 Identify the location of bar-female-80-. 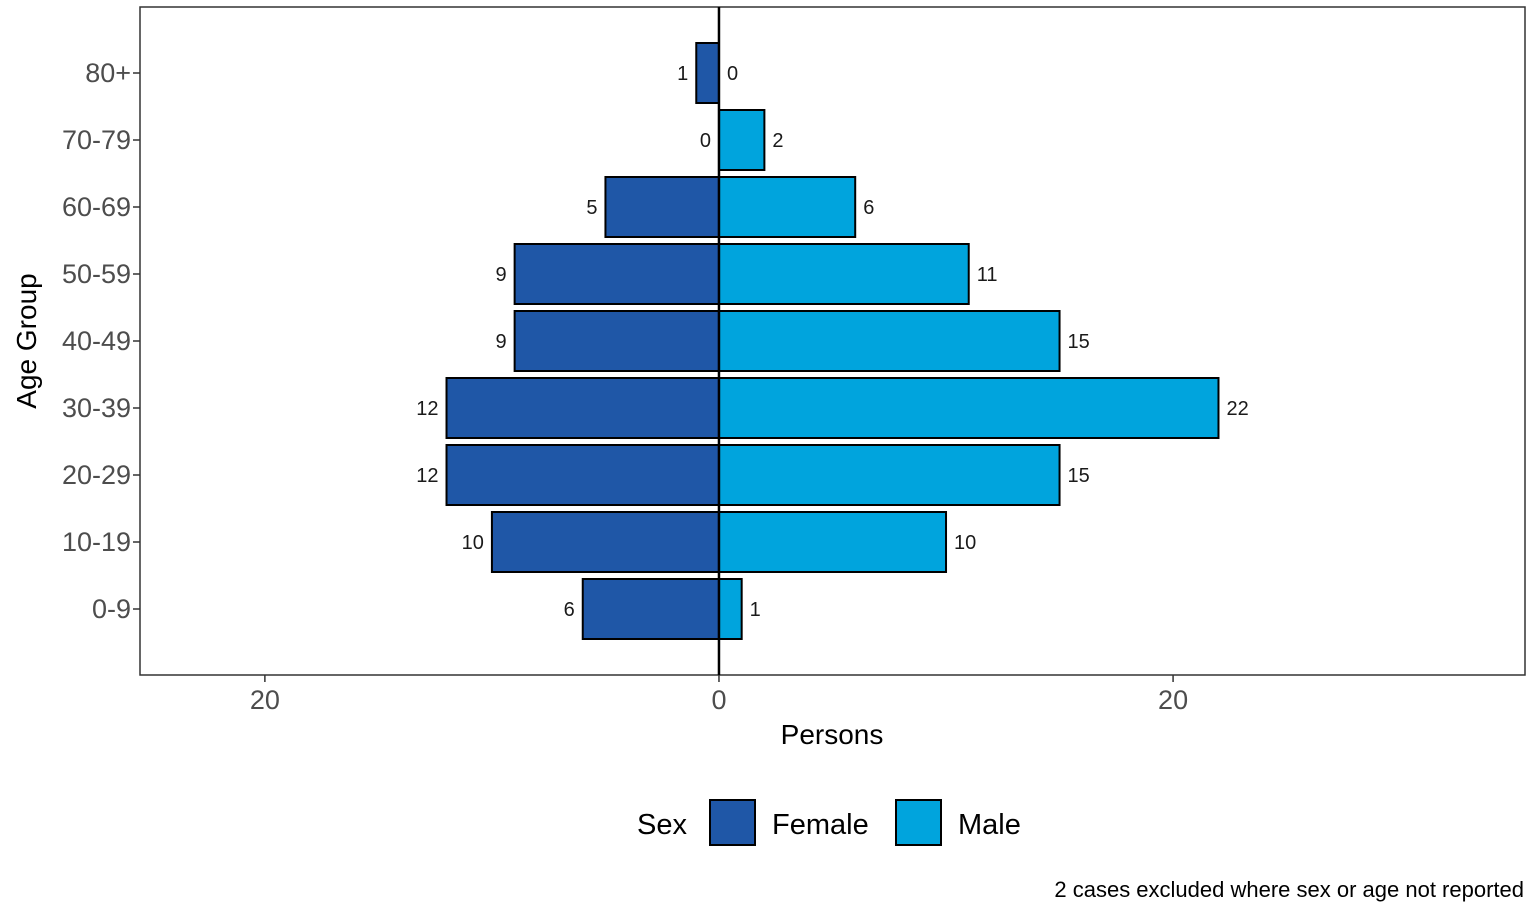
(707, 73).